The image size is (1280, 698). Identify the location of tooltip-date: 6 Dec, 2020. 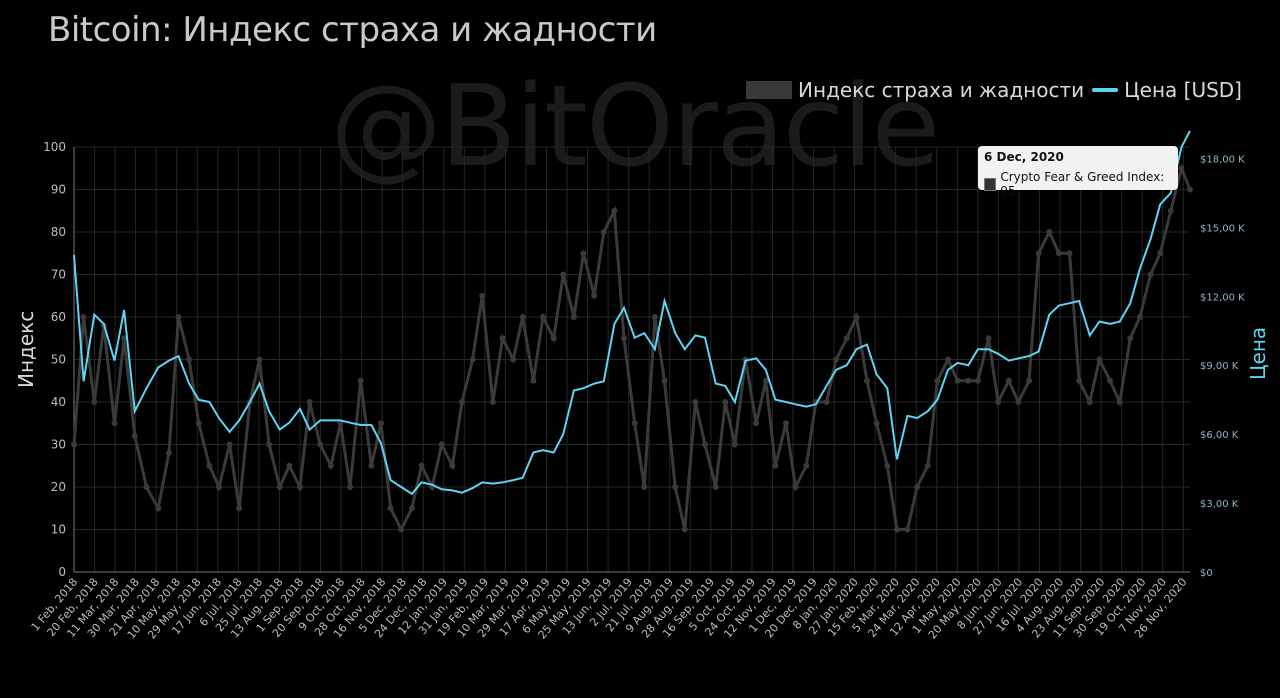
(1024, 157).